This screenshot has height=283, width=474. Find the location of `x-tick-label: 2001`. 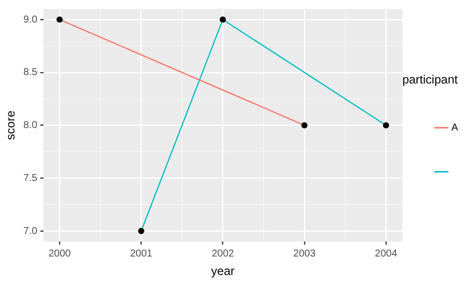

x-tick-label: 2001 is located at coordinates (141, 254).